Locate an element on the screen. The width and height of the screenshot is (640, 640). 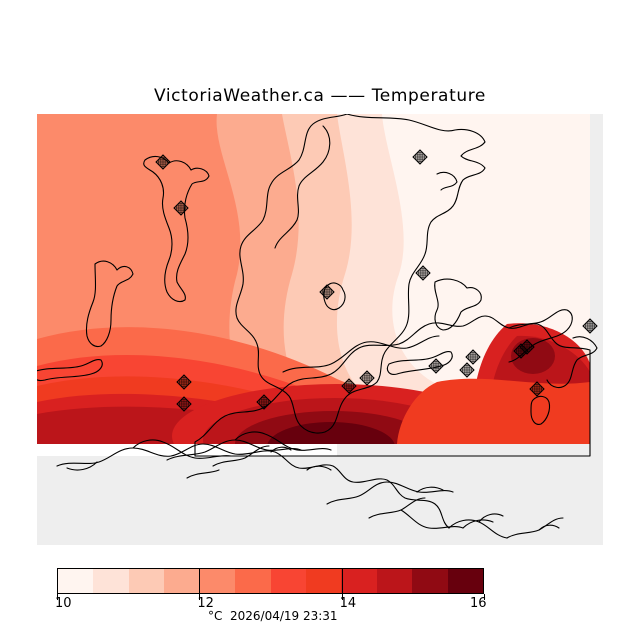
colorbar-swatches is located at coordinates (270, 581).